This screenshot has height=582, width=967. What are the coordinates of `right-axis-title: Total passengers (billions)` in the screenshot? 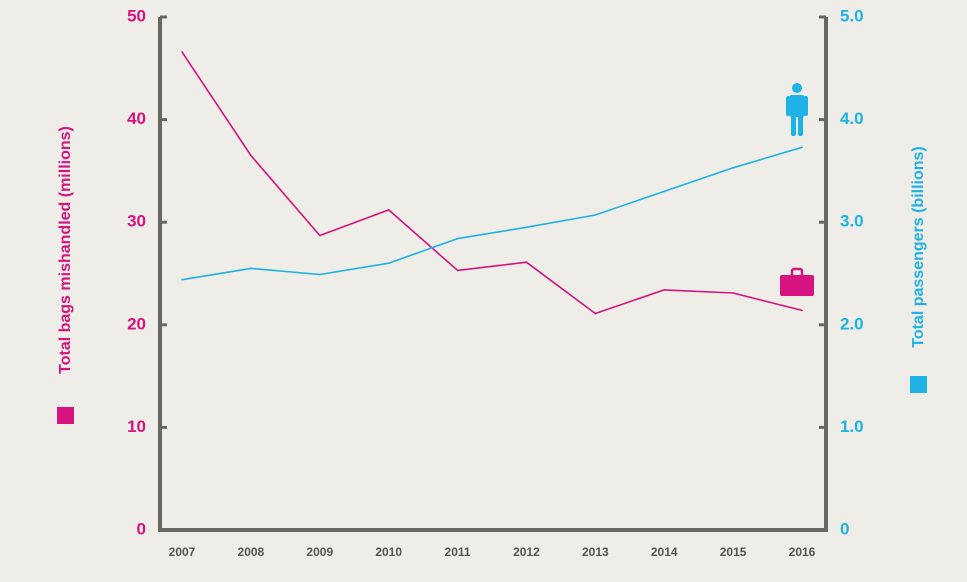 It's located at (918, 247).